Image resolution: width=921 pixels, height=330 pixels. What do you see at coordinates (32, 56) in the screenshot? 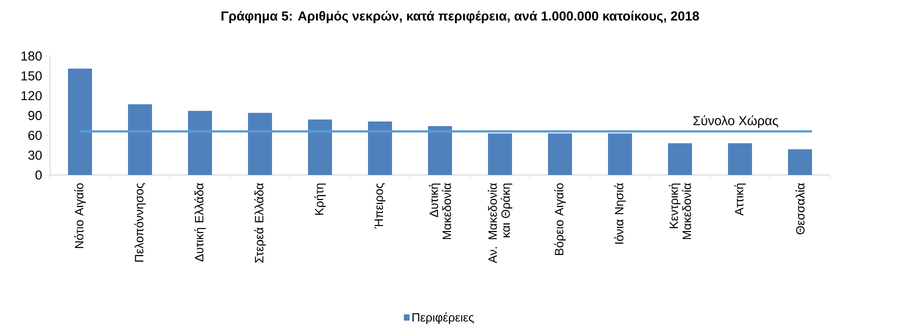
I see `y-tick-label: 180` at bounding box center [32, 56].